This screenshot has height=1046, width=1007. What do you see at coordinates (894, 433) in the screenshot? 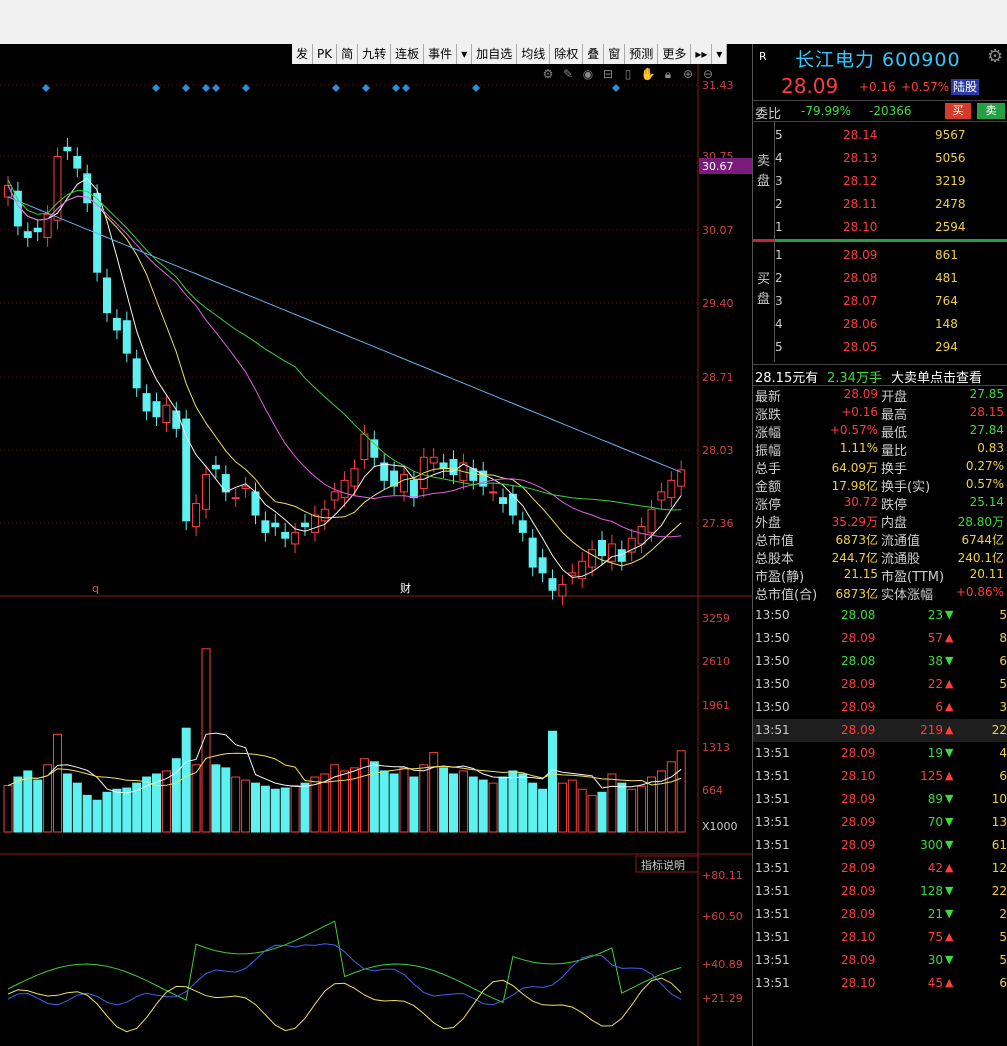
I see `stat-label: 最低` at bounding box center [894, 433].